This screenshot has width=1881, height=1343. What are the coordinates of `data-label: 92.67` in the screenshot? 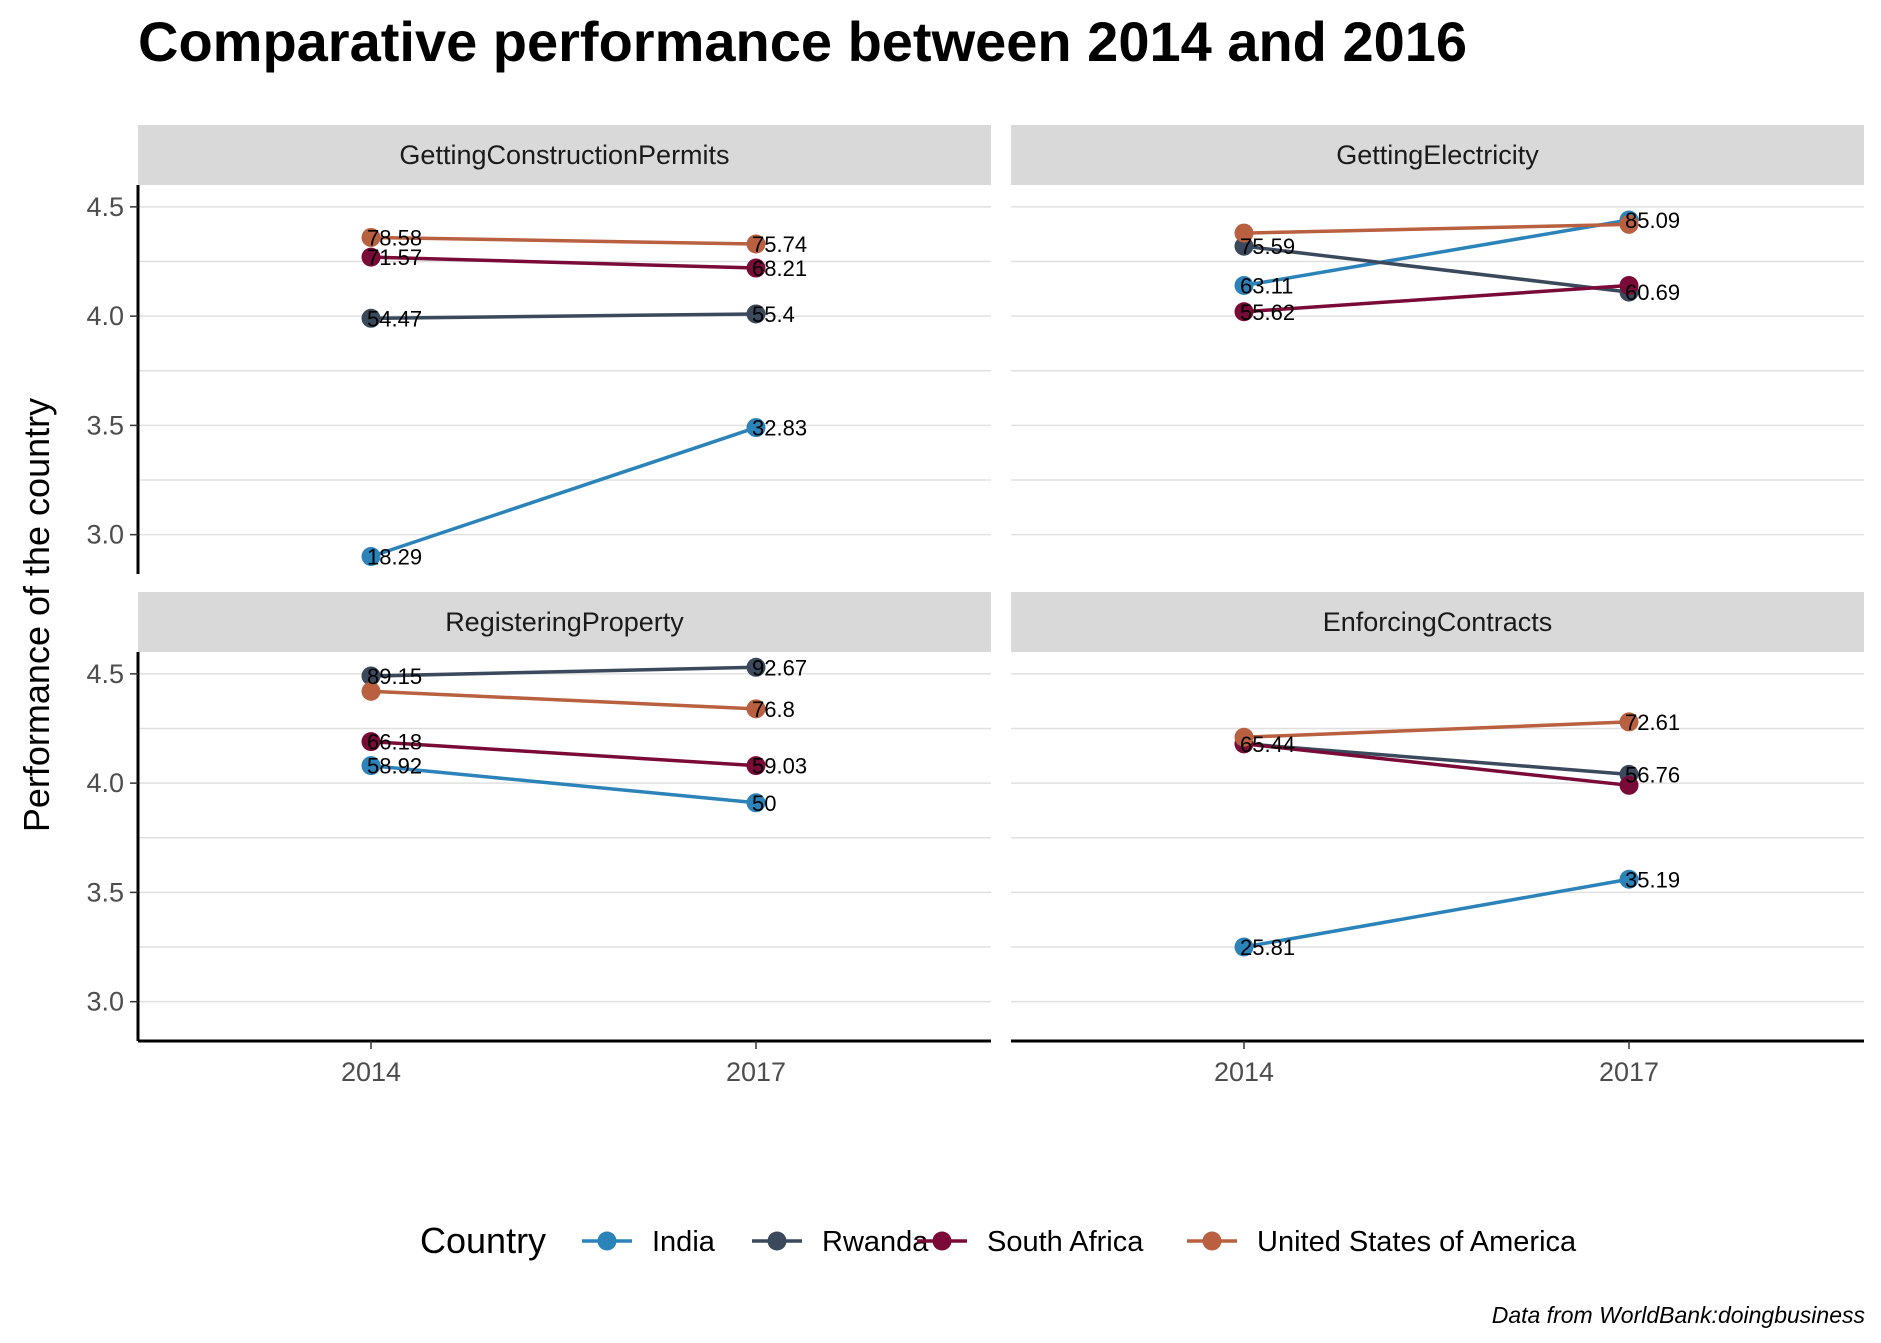 It's located at (779, 667).